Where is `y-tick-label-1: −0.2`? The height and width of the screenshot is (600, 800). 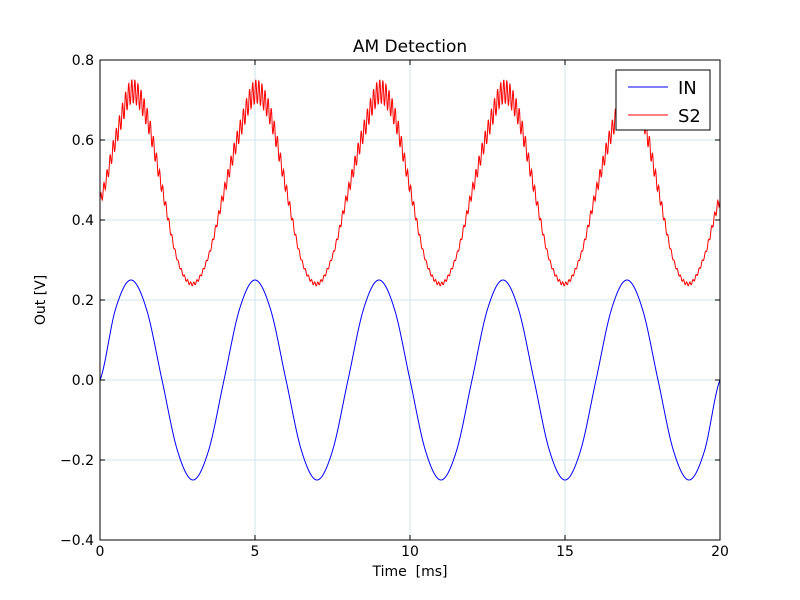 y-tick-label-1: −0.2 is located at coordinates (77, 461).